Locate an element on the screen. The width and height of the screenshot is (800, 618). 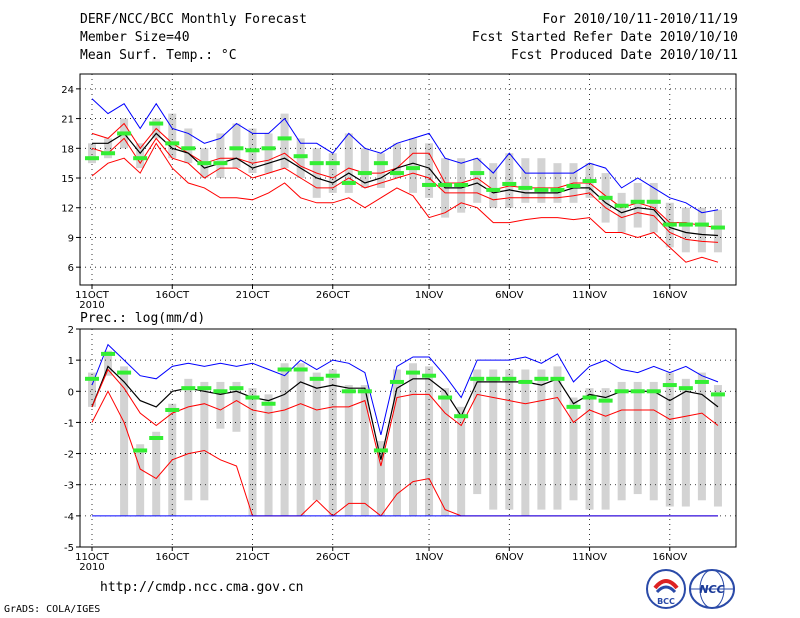
prec-ytick-label: -4 is located at coordinates (69, 517).